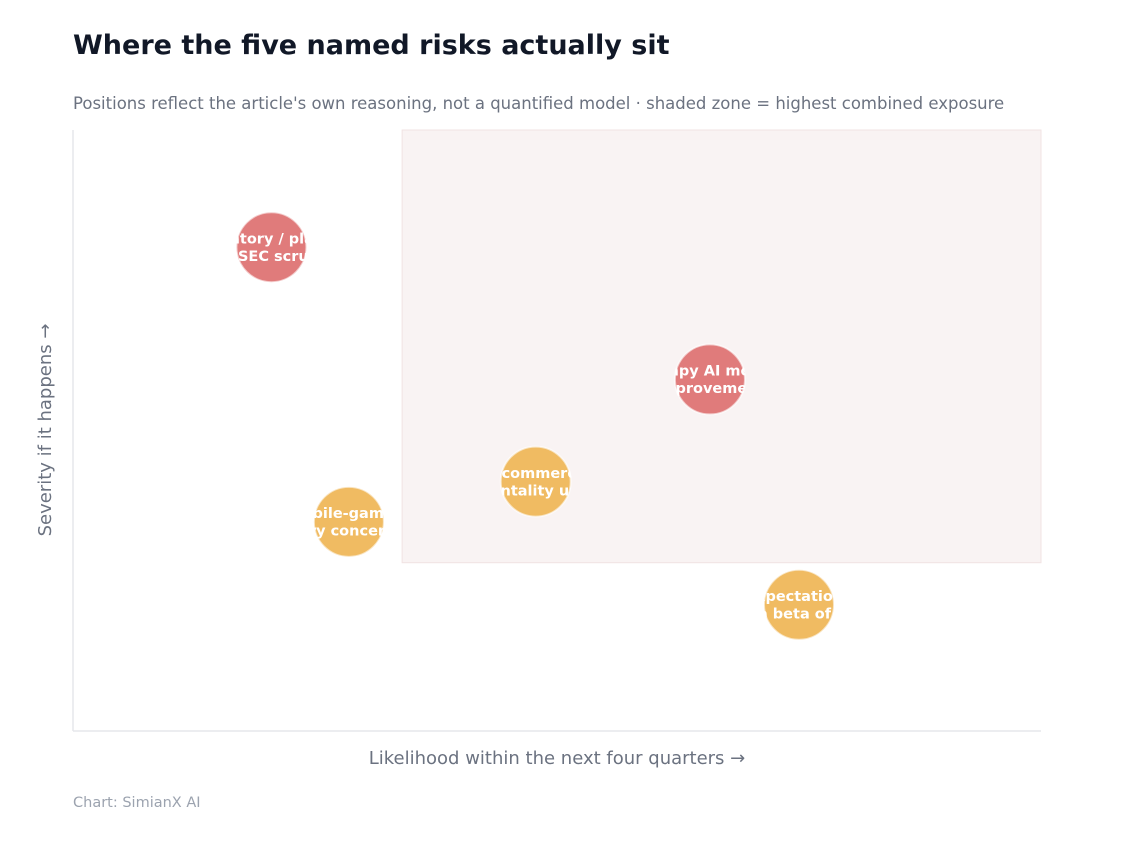  I want to click on risk-bubble-label-line: incrementality unproven, so click(536, 491).